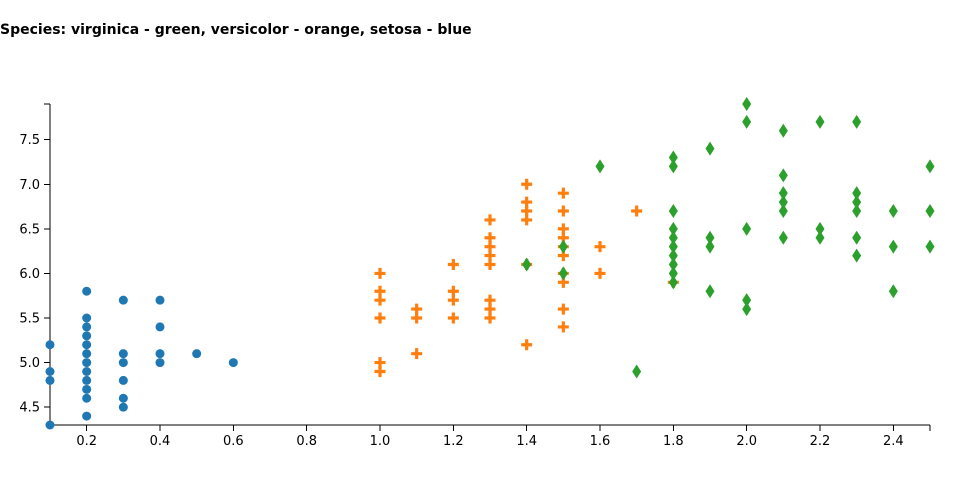  I want to click on x-tick-label: 1.4, so click(526, 441).